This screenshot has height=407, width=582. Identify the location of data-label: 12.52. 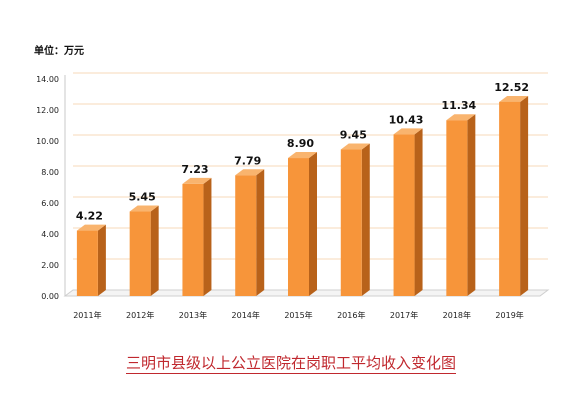
(511, 87).